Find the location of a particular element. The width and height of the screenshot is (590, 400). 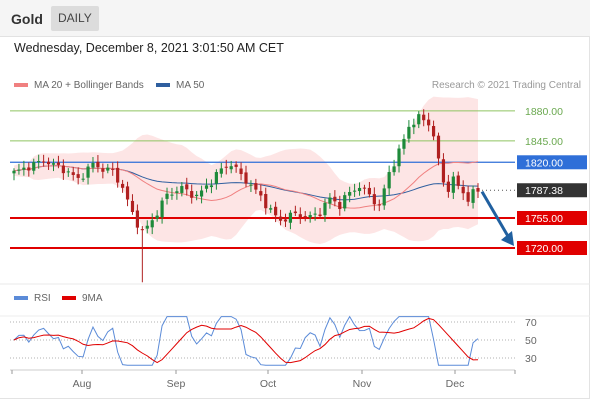

ma20-line is located at coordinates (246, 185).